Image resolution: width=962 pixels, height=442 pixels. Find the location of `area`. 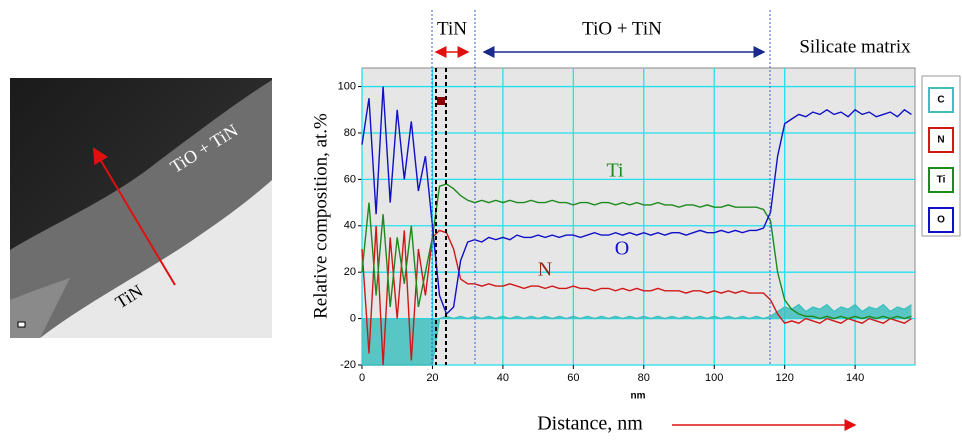

area is located at coordinates (637, 334).